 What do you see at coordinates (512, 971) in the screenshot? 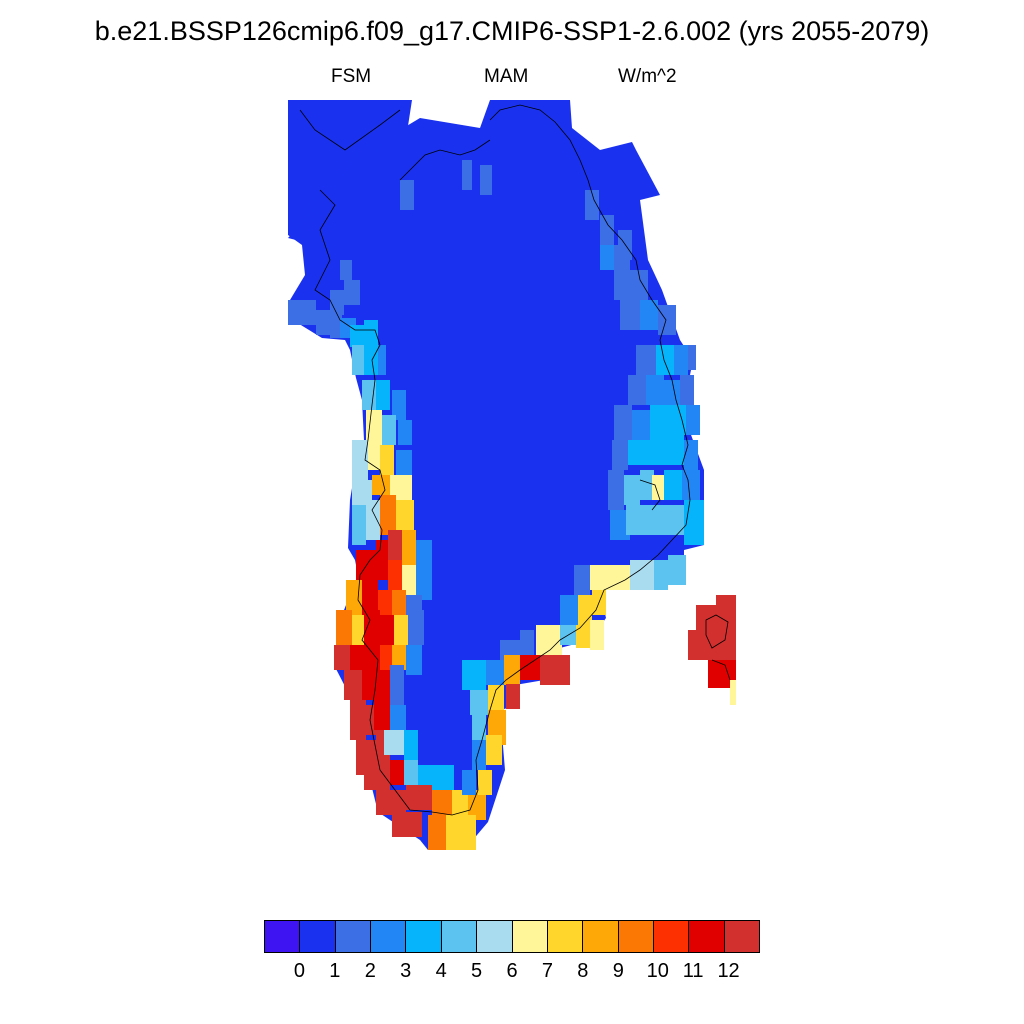
I see `colorbar-tick-label: 6` at bounding box center [512, 971].